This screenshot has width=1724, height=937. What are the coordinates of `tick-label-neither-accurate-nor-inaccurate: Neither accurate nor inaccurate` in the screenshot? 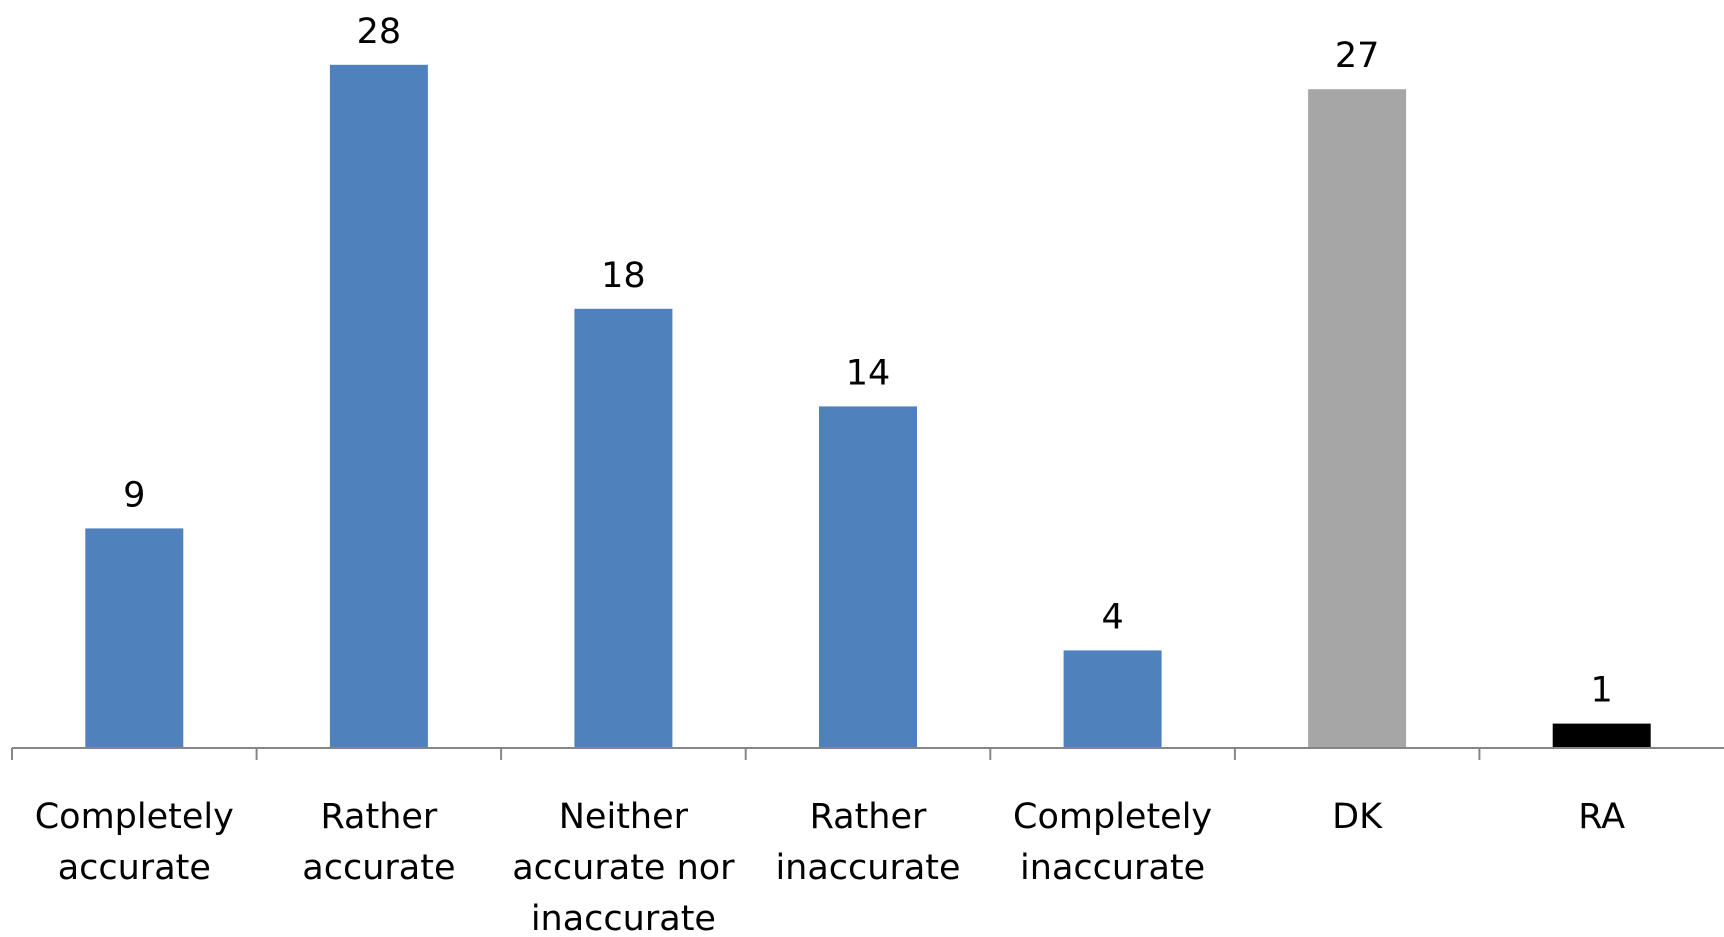 It's located at (623, 867).